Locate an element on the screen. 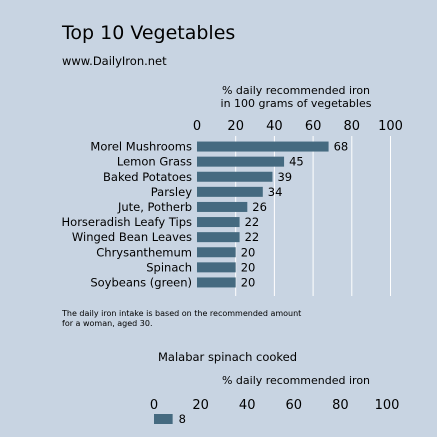 This screenshot has height=437, width=437. secondary-chart-tick-label: 20 is located at coordinates (200, 405).